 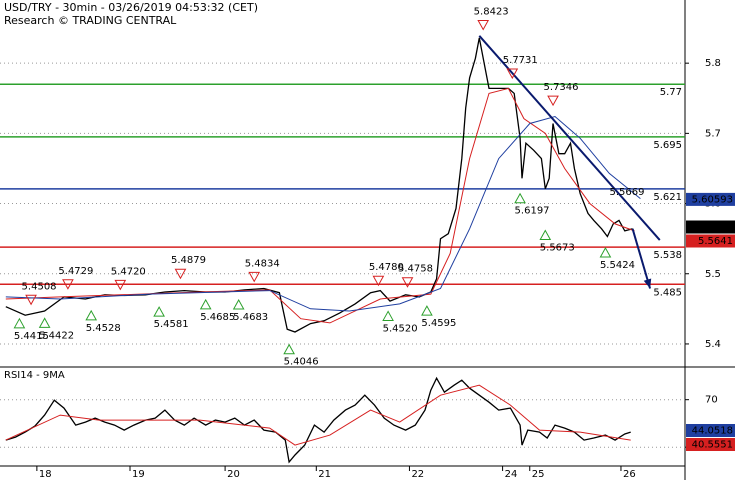 I want to click on low-label: 5.4520, so click(x=400, y=328).